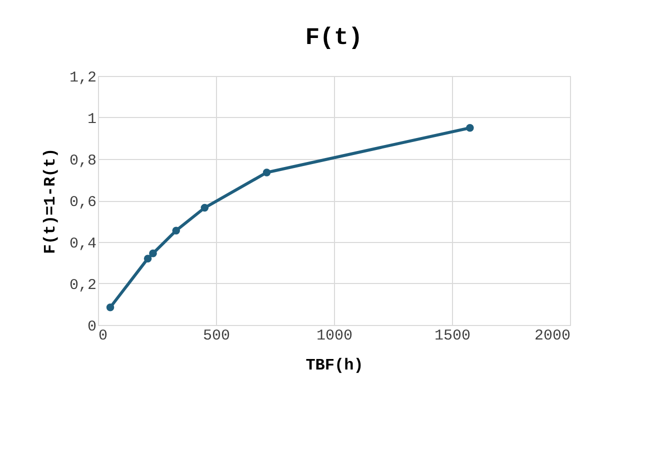  Describe the element at coordinates (82, 244) in the screenshot. I see `y-tick-label: 0,4` at that location.